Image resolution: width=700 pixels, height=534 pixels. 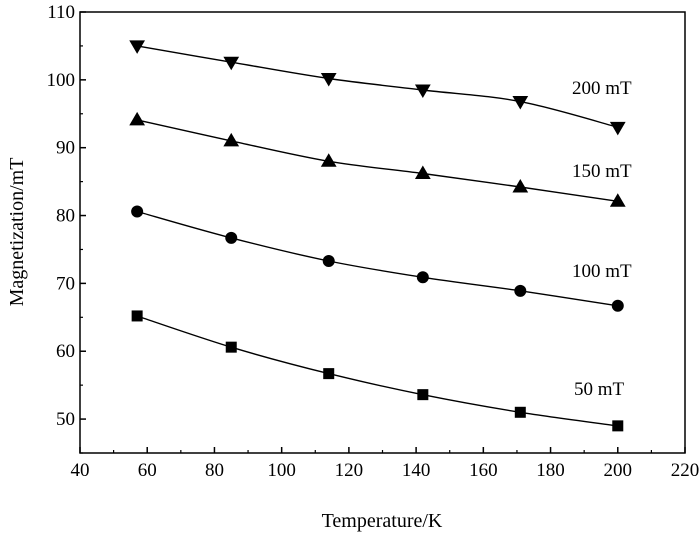 I want to click on series-label-100-mt: 100 mT, so click(x=602, y=271).